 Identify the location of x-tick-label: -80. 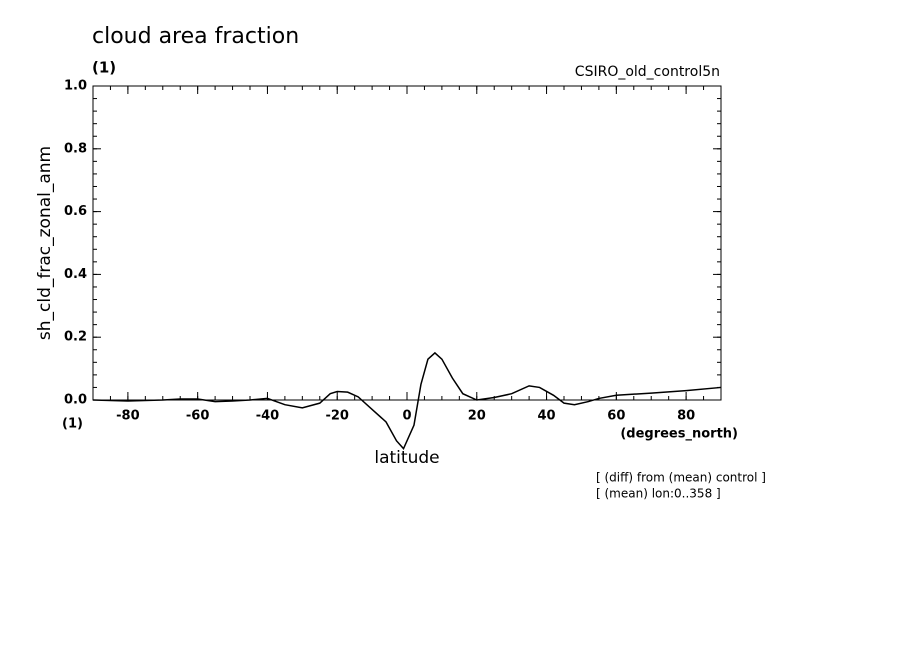
(128, 416).